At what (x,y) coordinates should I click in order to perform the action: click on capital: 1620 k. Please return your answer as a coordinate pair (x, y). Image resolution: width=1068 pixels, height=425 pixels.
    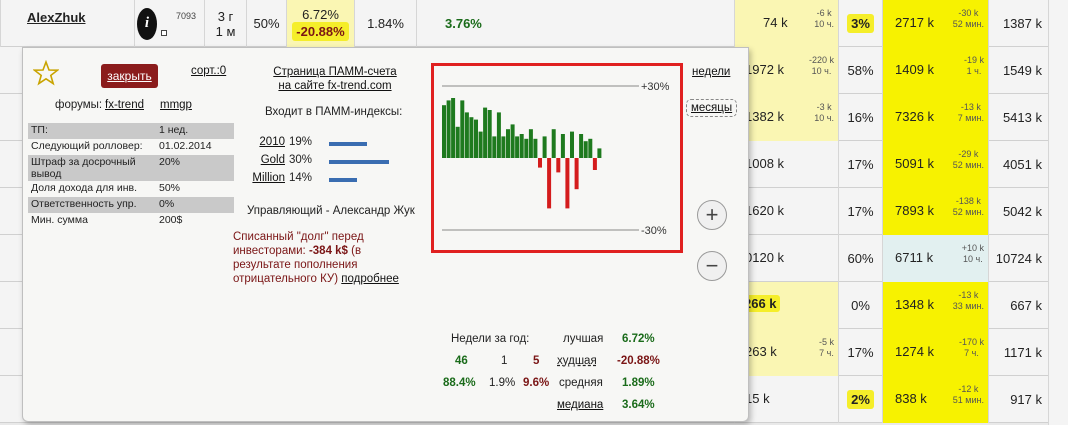
    Looking at the image, I should click on (765, 210).